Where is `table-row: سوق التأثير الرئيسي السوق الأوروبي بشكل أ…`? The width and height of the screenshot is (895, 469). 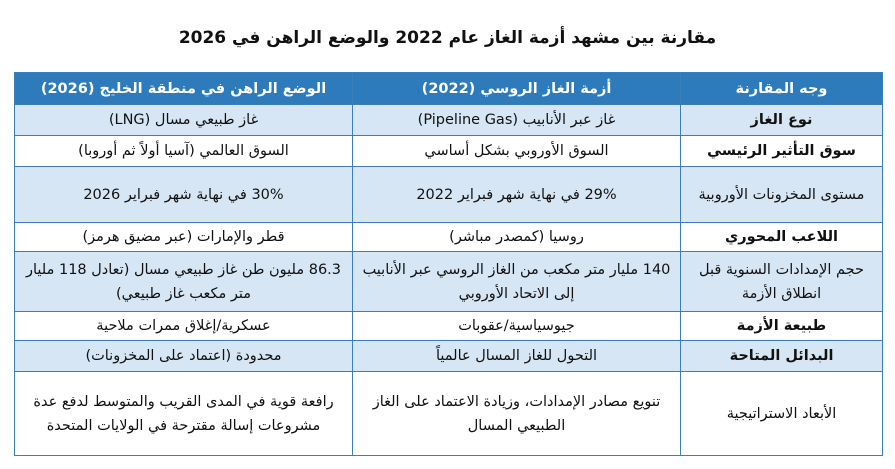 table-row: سوق التأثير الرئيسي السوق الأوروبي بشكل أ… is located at coordinates (448, 151).